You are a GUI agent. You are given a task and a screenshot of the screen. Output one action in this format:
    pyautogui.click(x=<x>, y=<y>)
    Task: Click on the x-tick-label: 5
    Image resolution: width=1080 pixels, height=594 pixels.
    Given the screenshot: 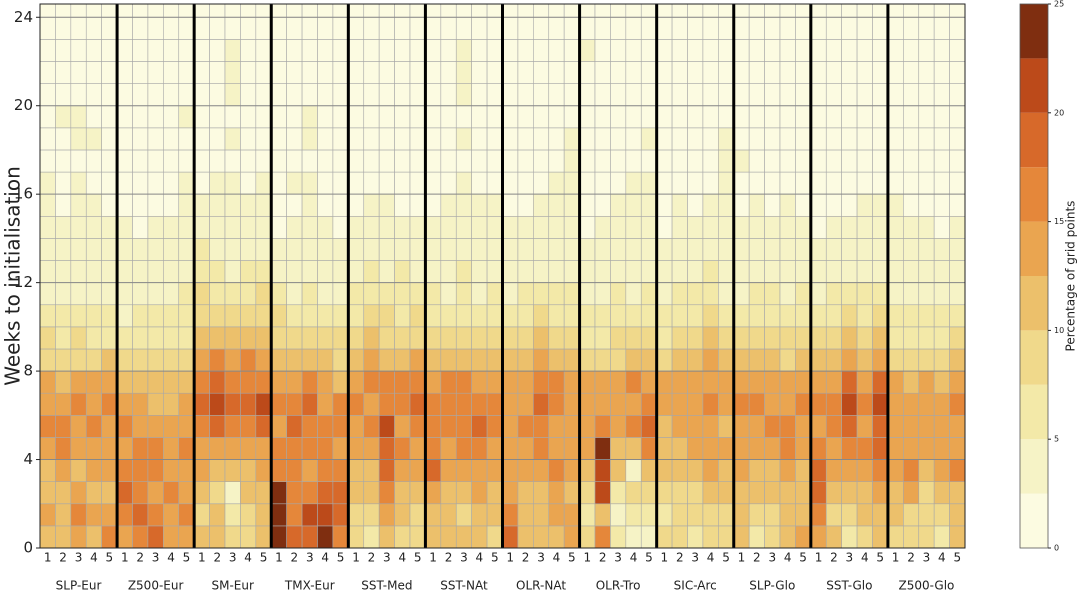 What is the action you would take?
    pyautogui.click(x=187, y=558)
    